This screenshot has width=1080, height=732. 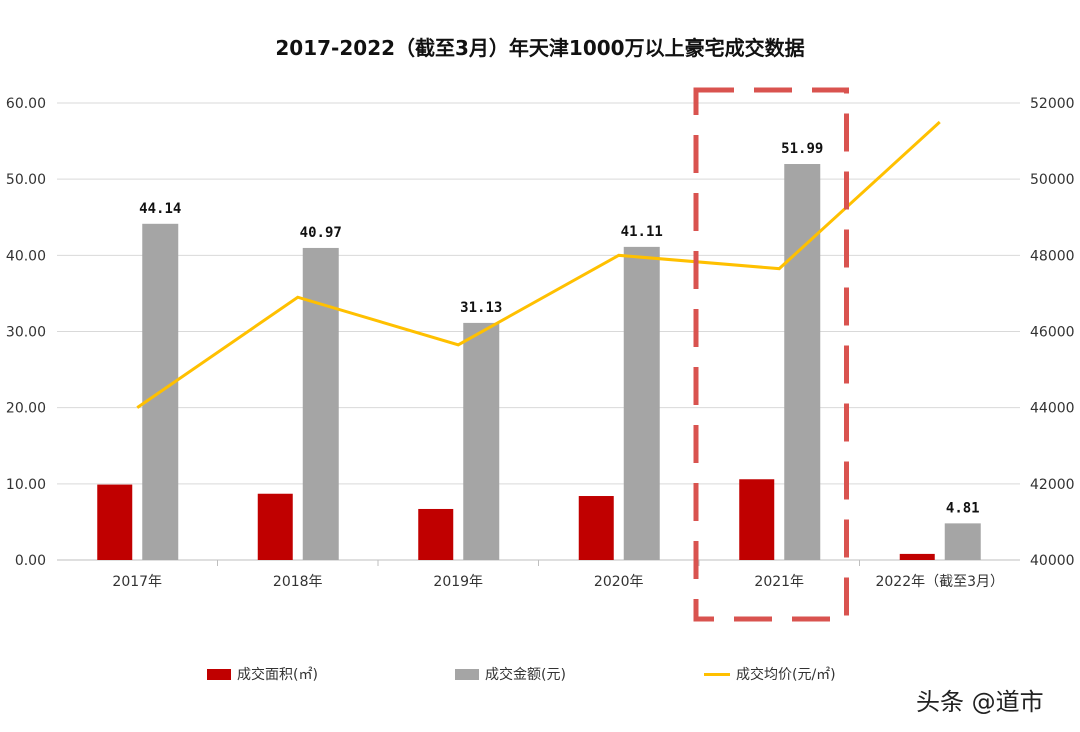 I want to click on y-left-tick-label: 50.00, so click(x=26, y=180).